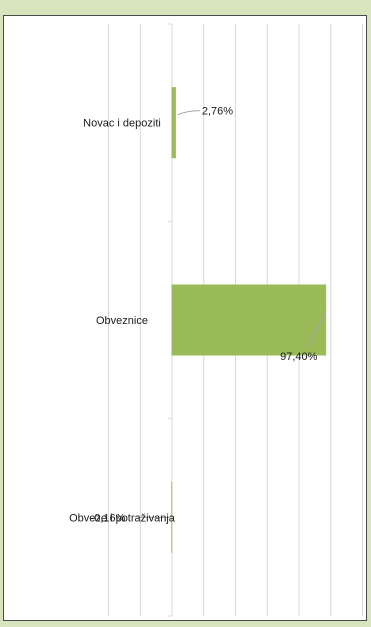  What do you see at coordinates (108, 518) in the screenshot?
I see `data-label-2: -0,16%` at bounding box center [108, 518].